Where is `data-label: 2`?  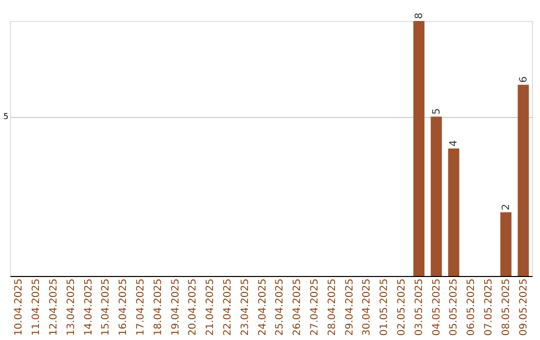
data-label: 2 is located at coordinates (506, 207).